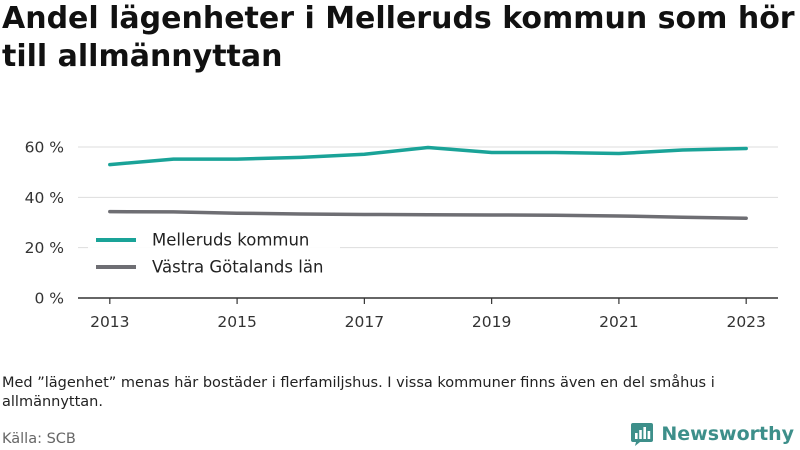  What do you see at coordinates (39, 439) in the screenshot?
I see `source-credit: Källa: SCB` at bounding box center [39, 439].